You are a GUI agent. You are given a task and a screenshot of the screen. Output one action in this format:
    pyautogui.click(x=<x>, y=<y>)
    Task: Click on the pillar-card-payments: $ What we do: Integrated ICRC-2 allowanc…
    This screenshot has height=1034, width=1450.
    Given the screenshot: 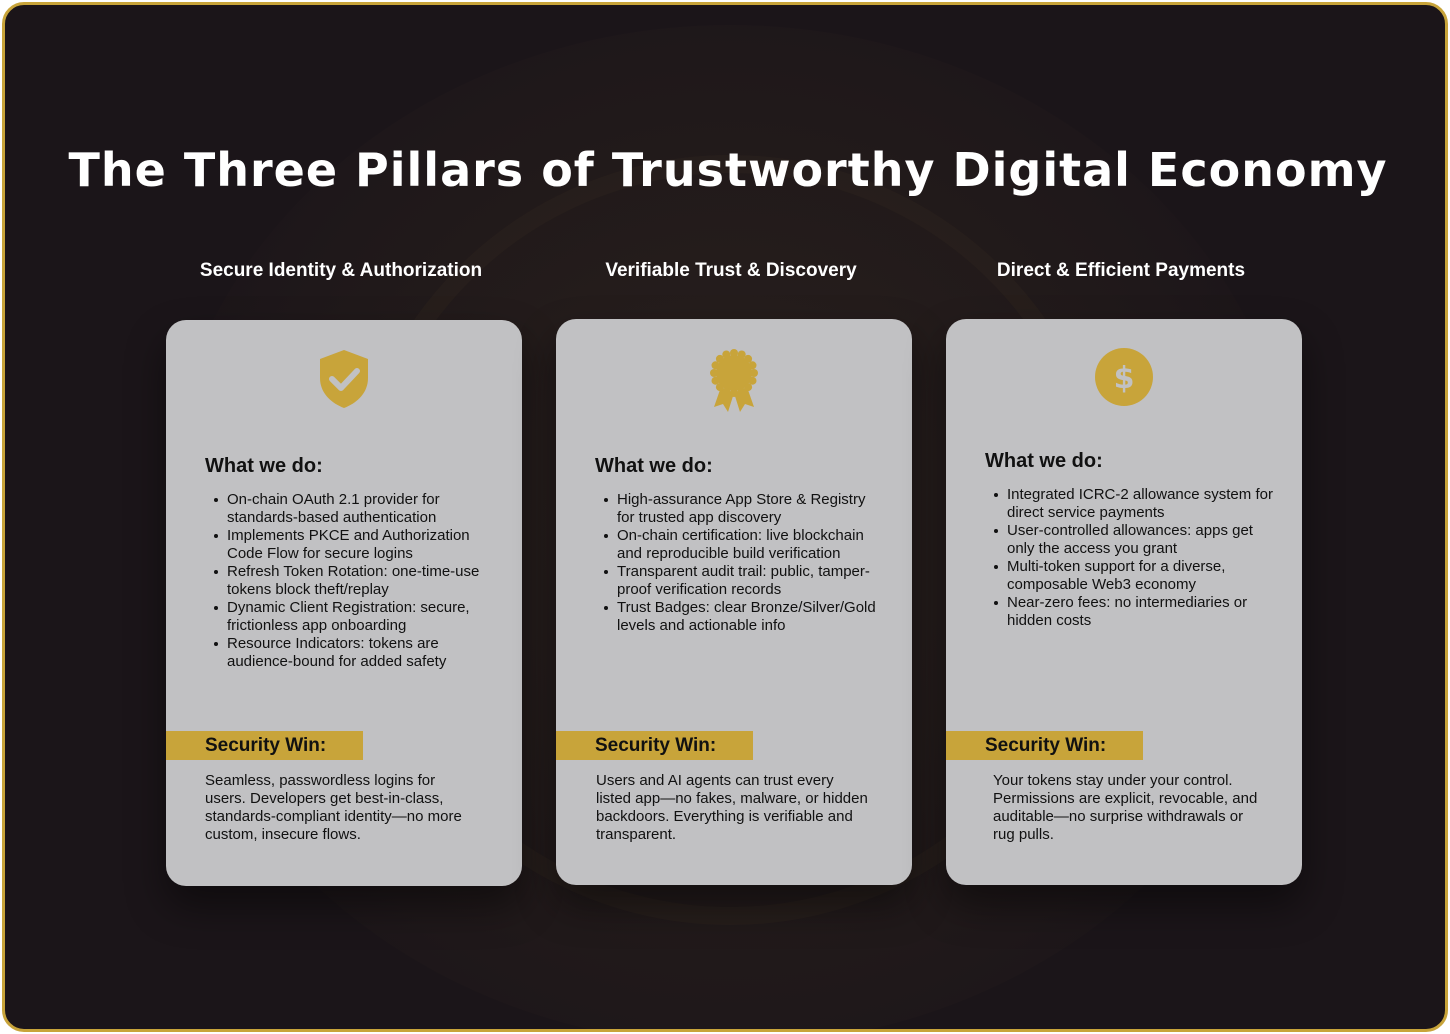 What is the action you would take?
    pyautogui.click(x=1124, y=602)
    